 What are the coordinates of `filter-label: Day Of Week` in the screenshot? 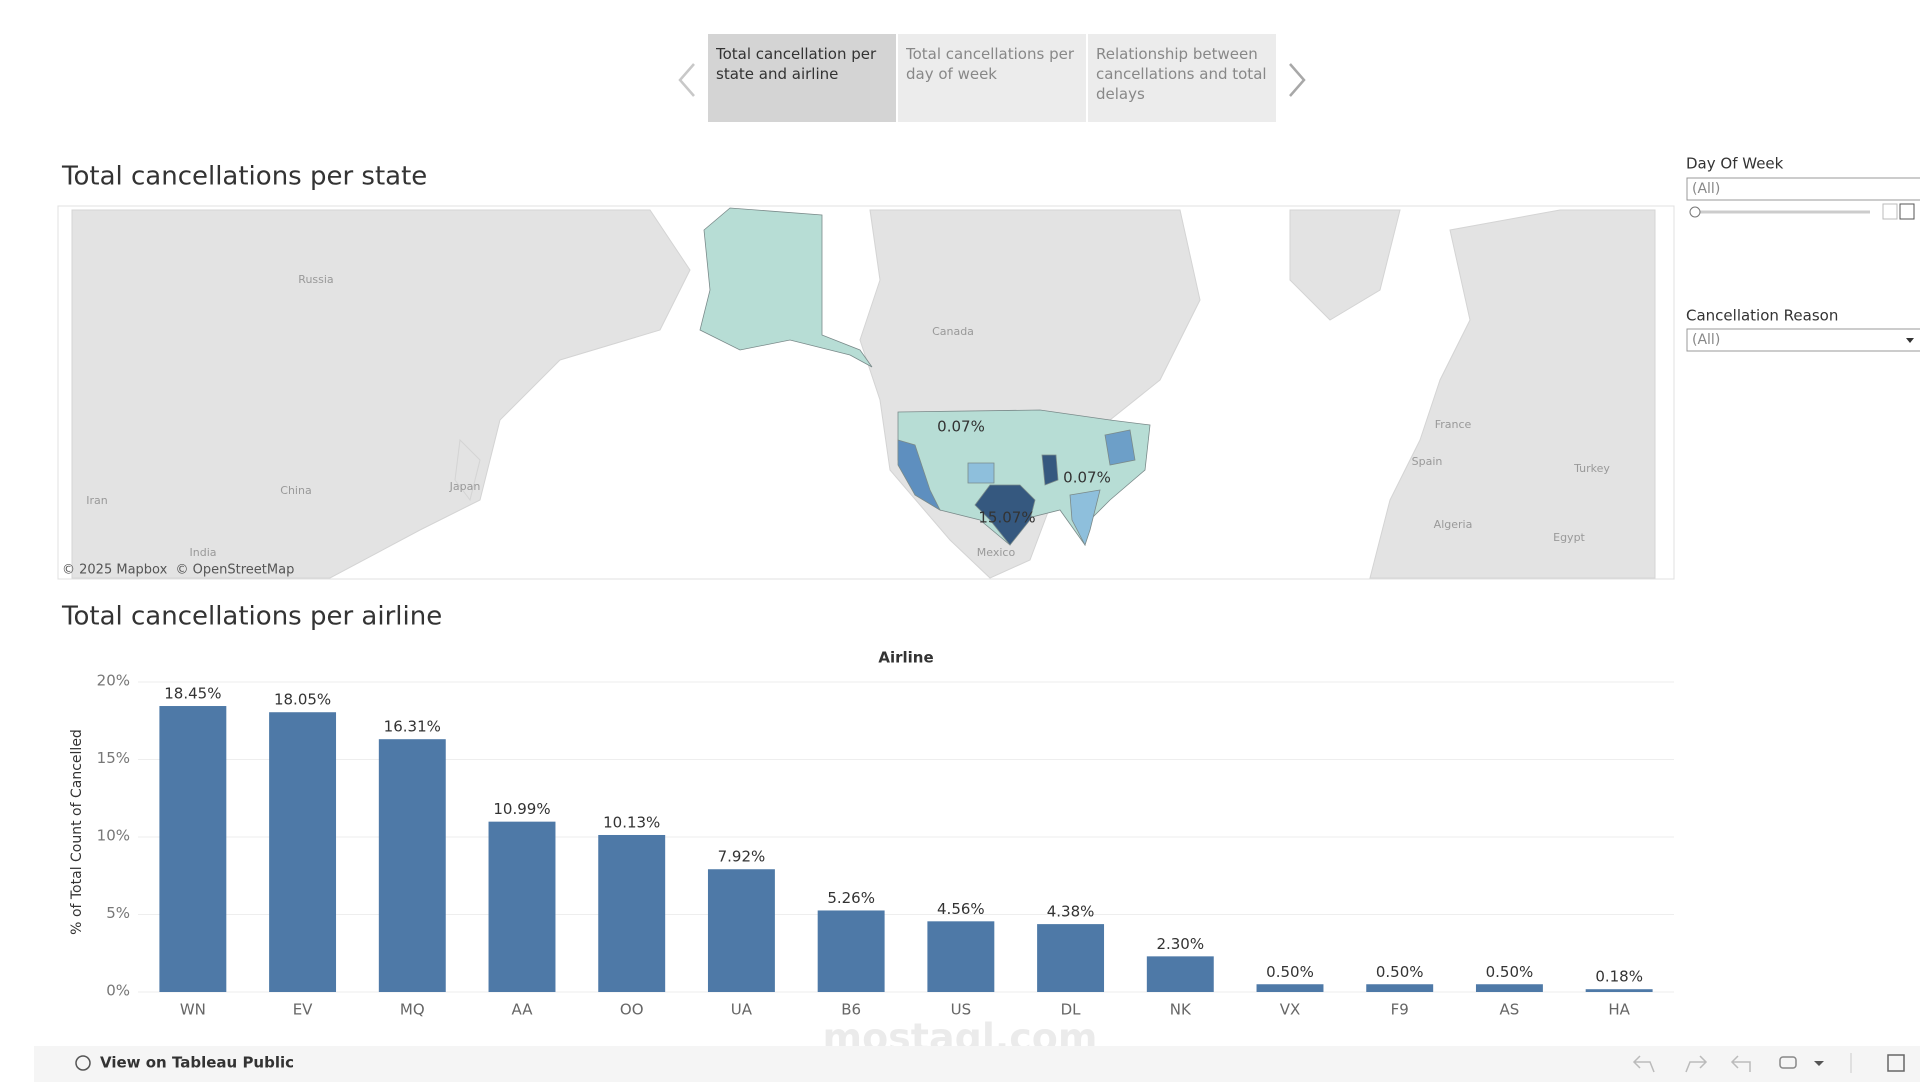 It's located at (1735, 164).